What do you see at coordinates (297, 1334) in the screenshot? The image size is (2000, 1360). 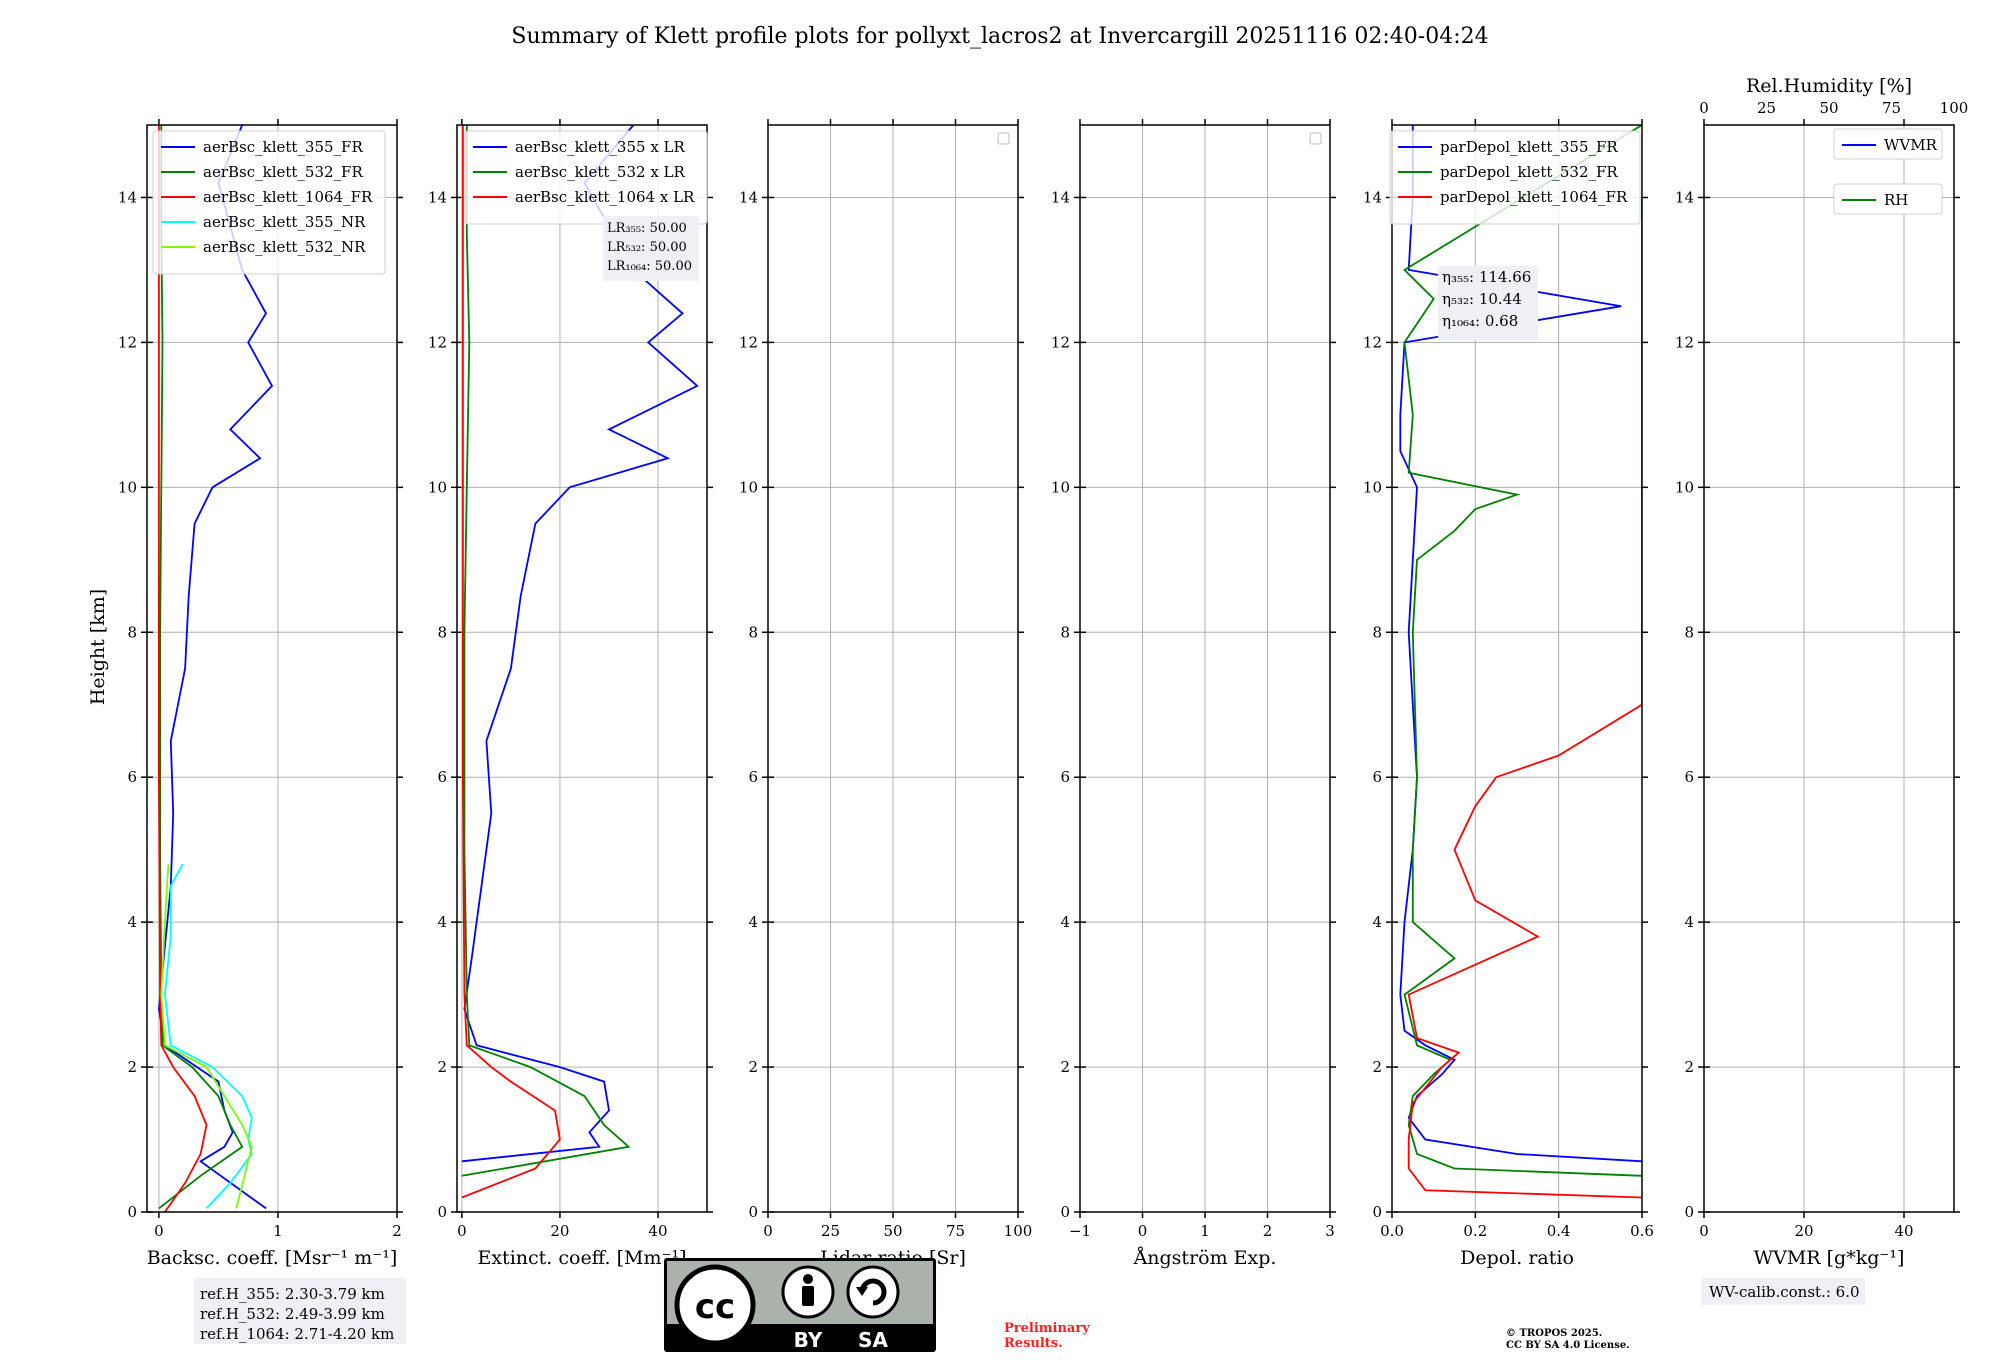 I see `ref-h-1064: ref.H_1064: 2.71-4.20 km` at bounding box center [297, 1334].